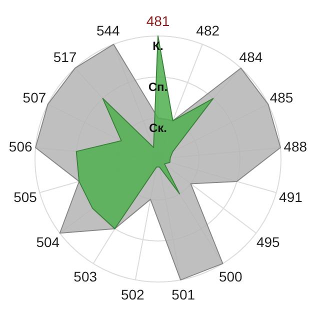 The image size is (320, 320). Describe the element at coordinates (86, 276) in the screenshot. I see `spoke-label: 503` at that location.